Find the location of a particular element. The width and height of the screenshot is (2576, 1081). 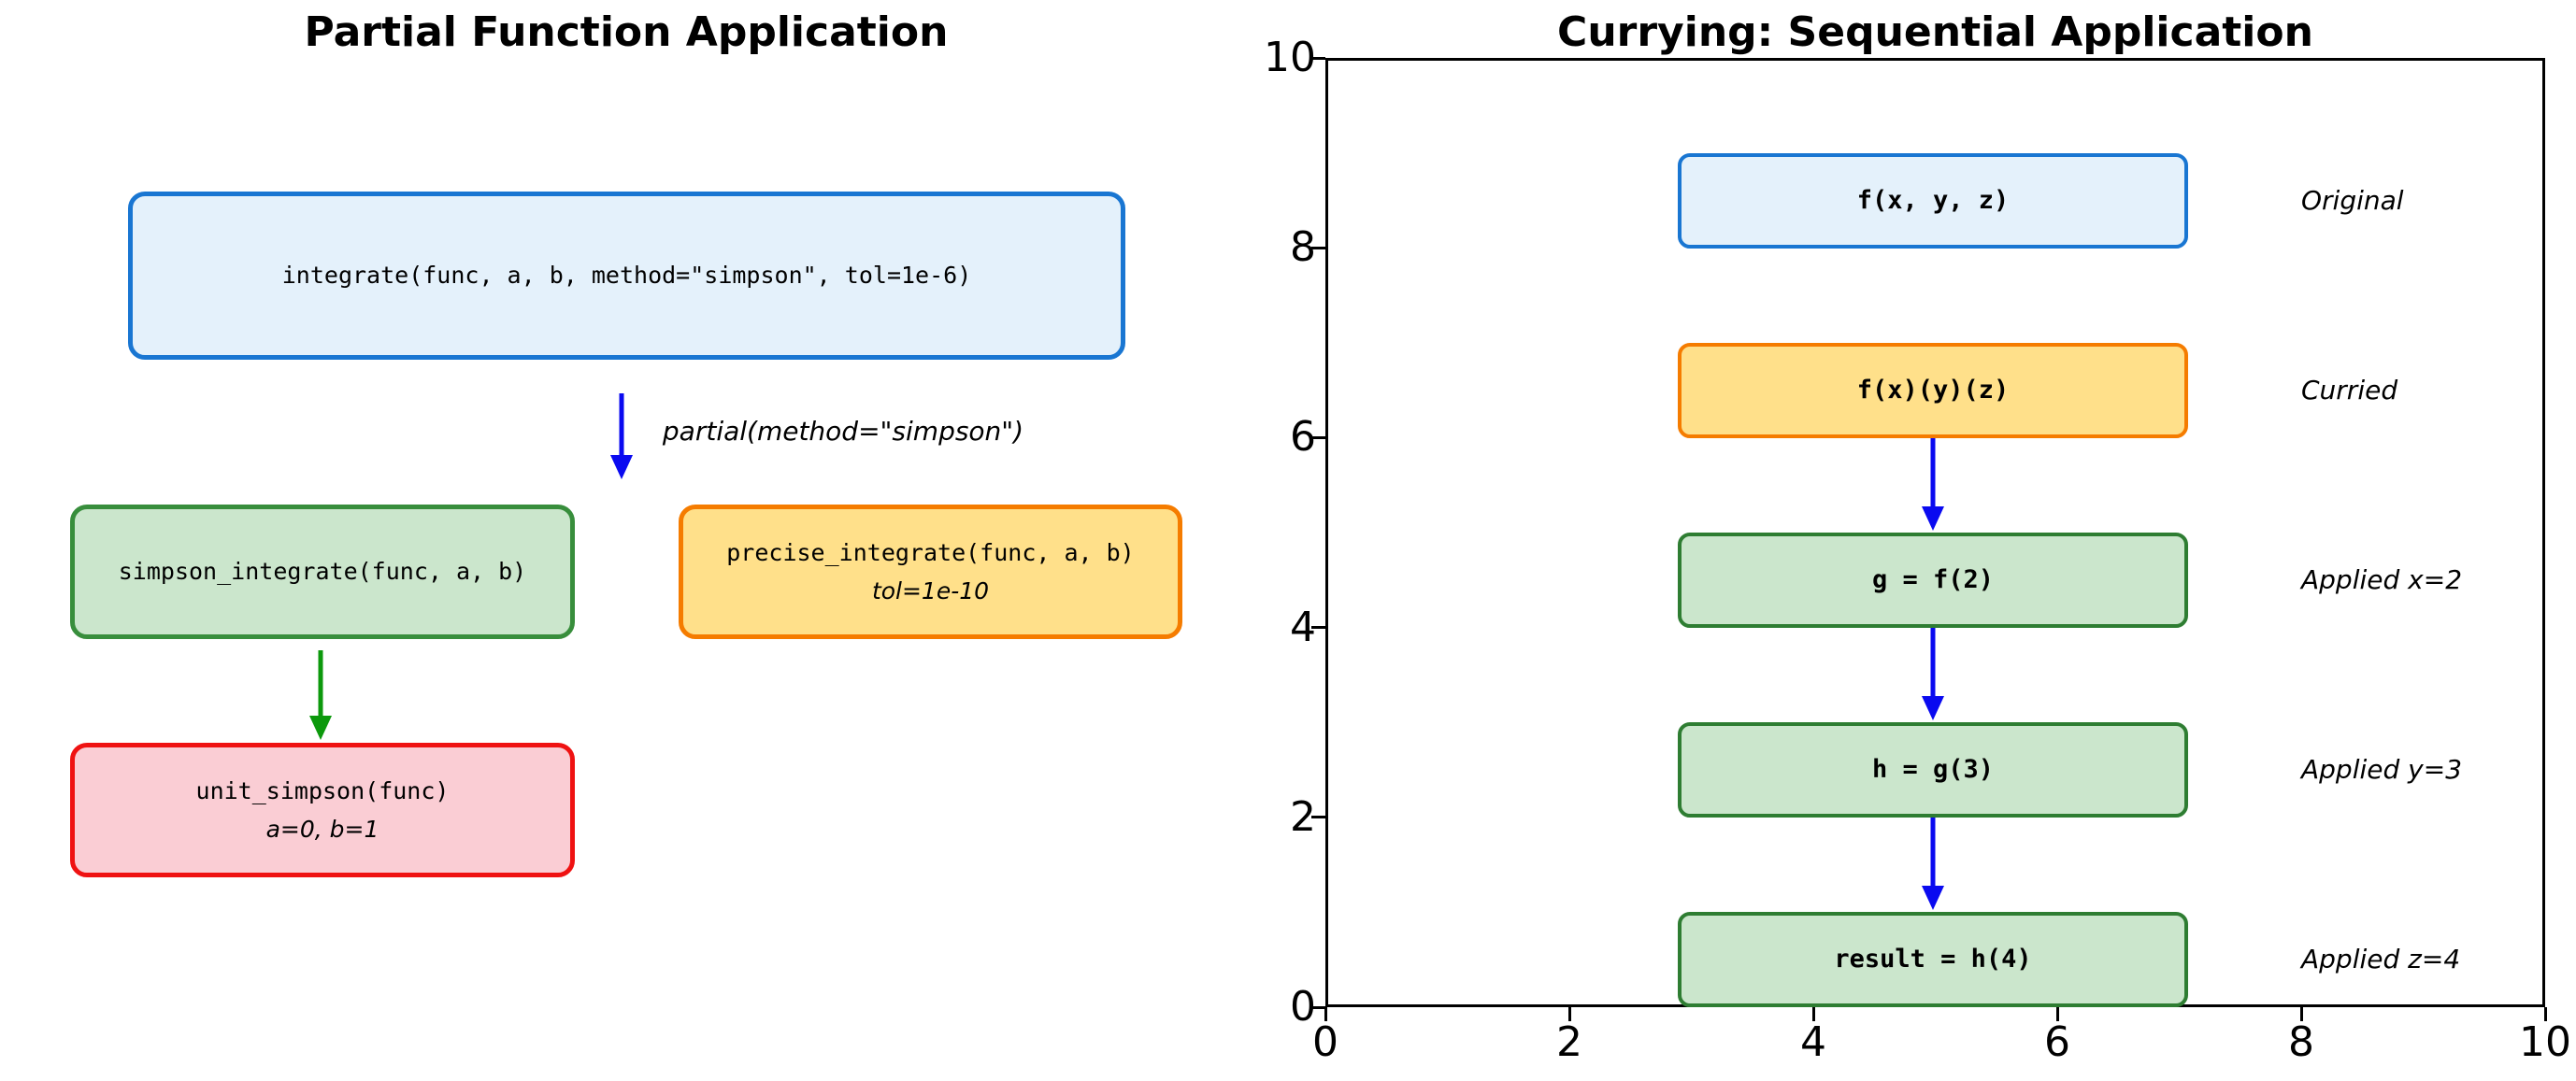

partial-arrow-icon is located at coordinates (621, 436).